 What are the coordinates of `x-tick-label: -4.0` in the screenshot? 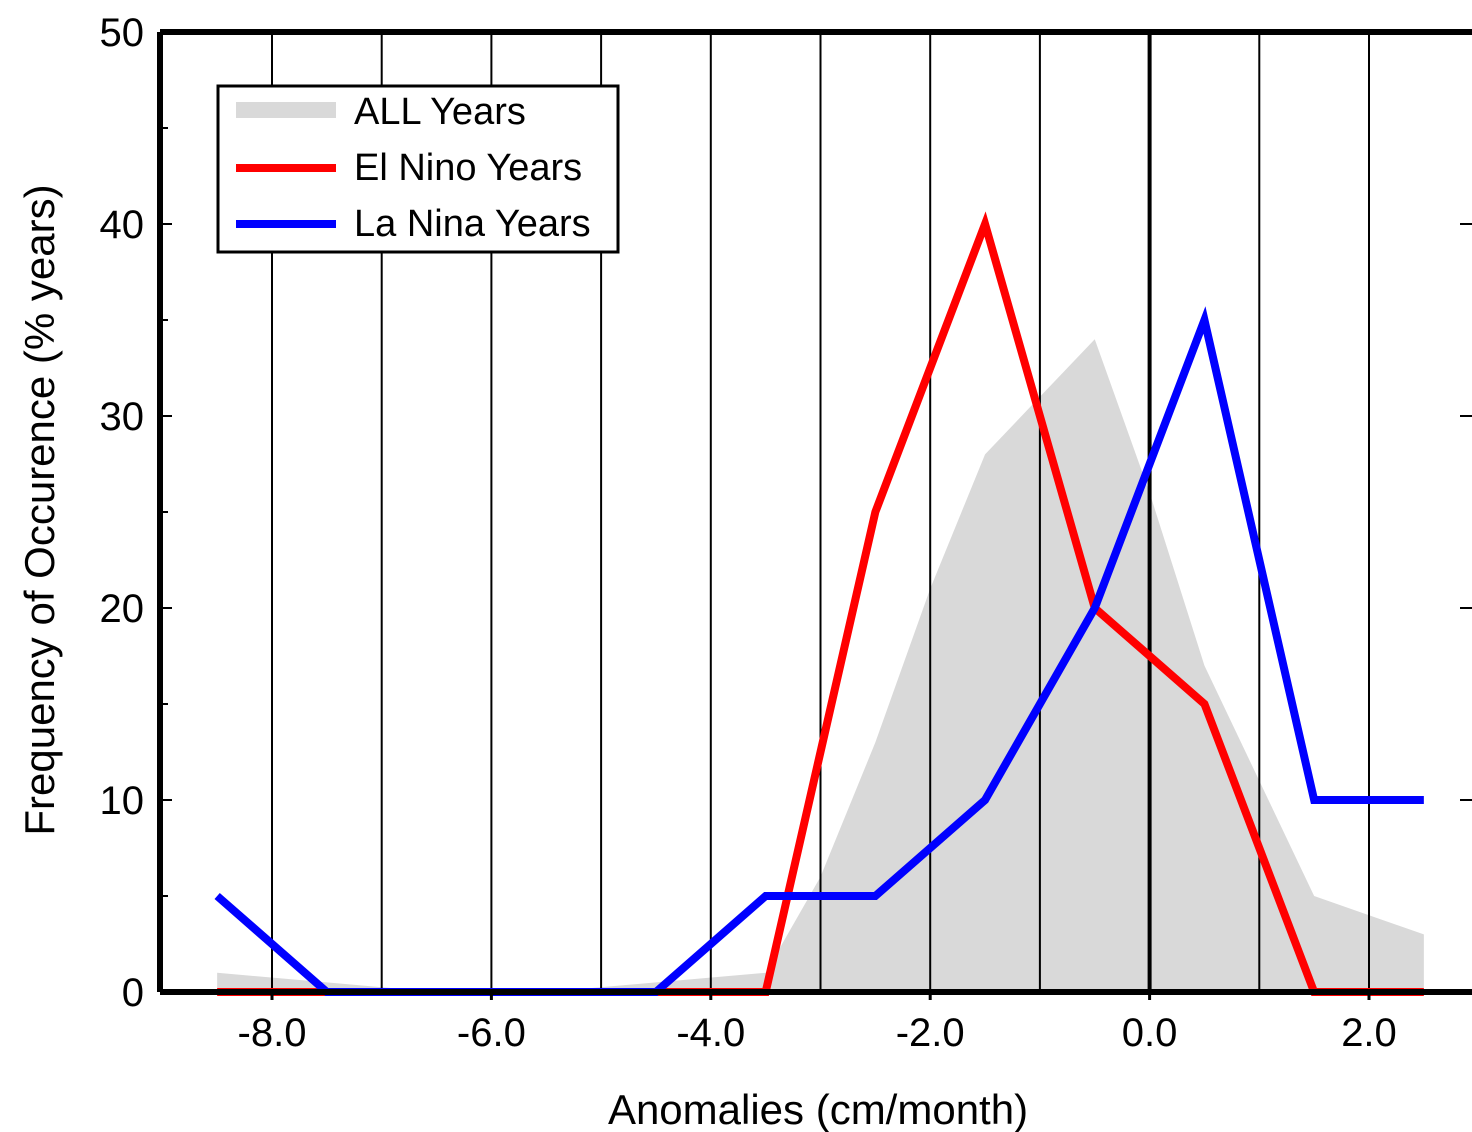 It's located at (710, 1033).